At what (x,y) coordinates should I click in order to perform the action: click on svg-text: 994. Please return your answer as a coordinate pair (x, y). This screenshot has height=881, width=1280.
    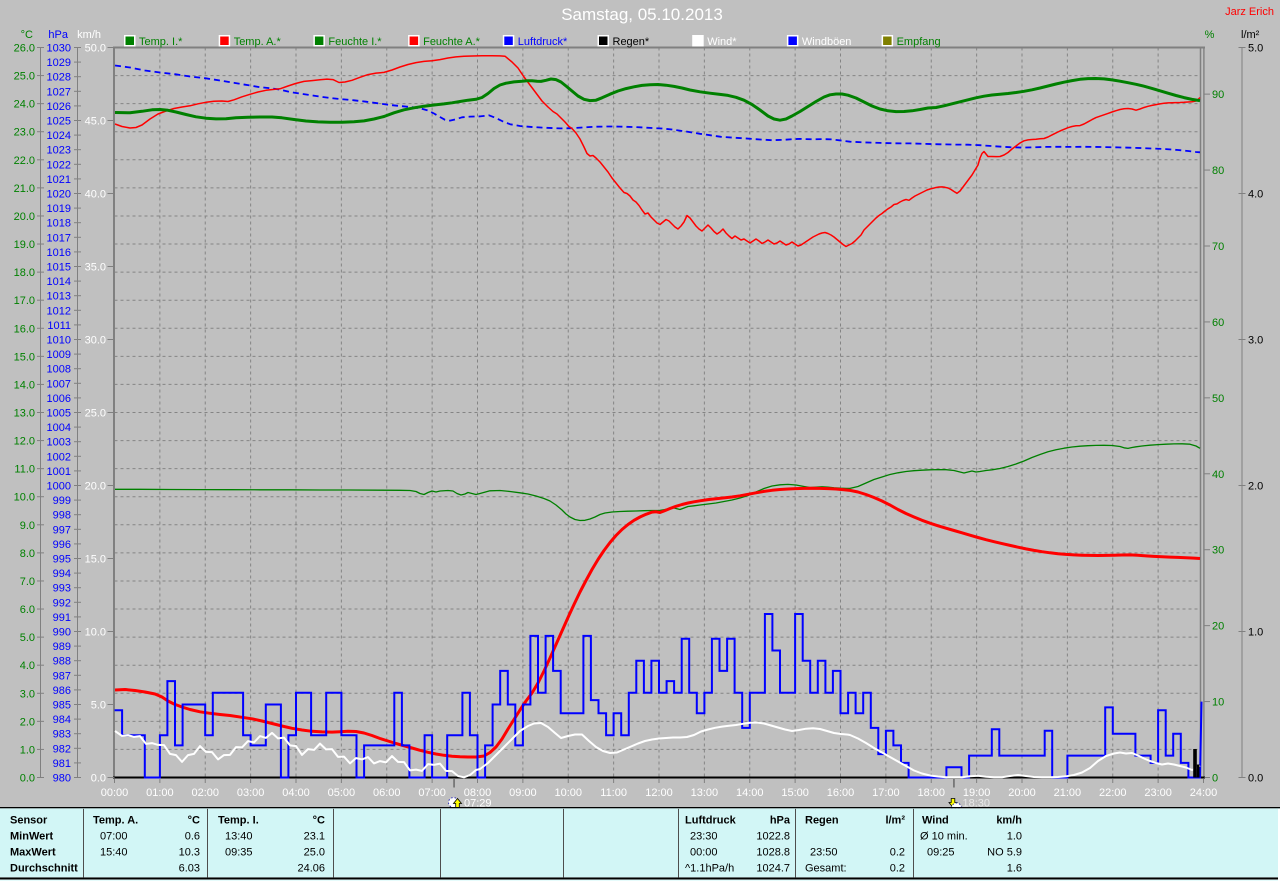
    Looking at the image, I should click on (62, 574).